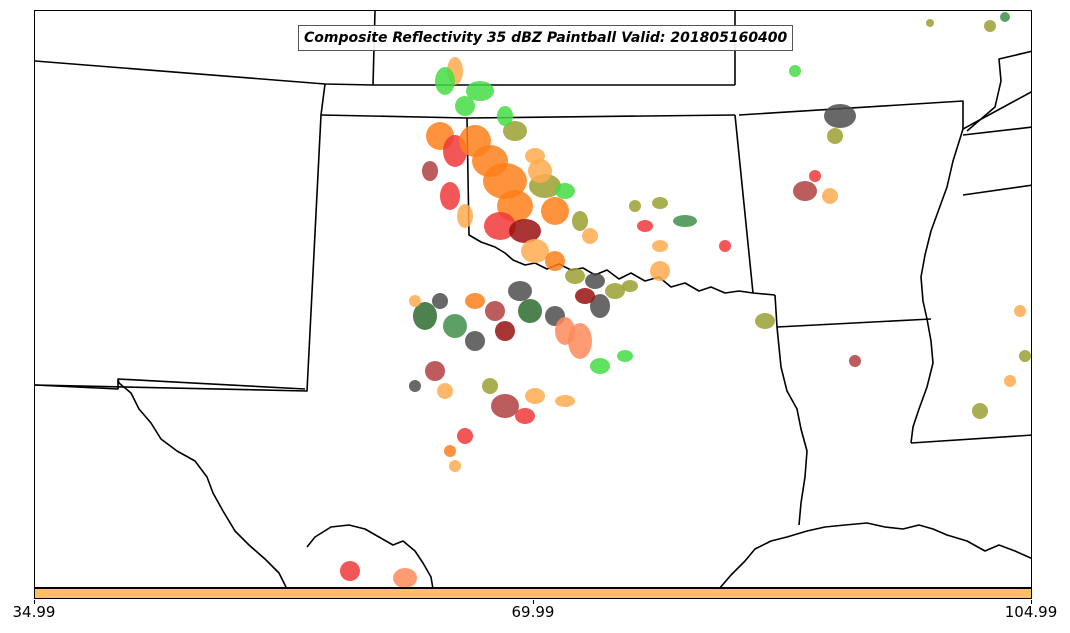 This screenshot has width=1070, height=633. Describe the element at coordinates (533, 612) in the screenshot. I see `colorbar-label-mid: 69.99` at that location.